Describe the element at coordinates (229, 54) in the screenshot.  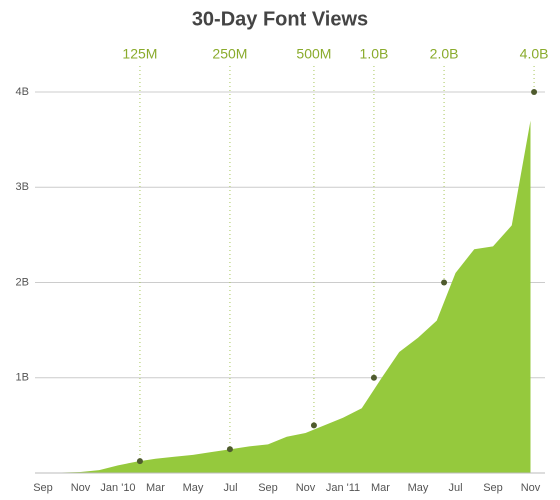
I see `milestone-label: 250M` at that location.